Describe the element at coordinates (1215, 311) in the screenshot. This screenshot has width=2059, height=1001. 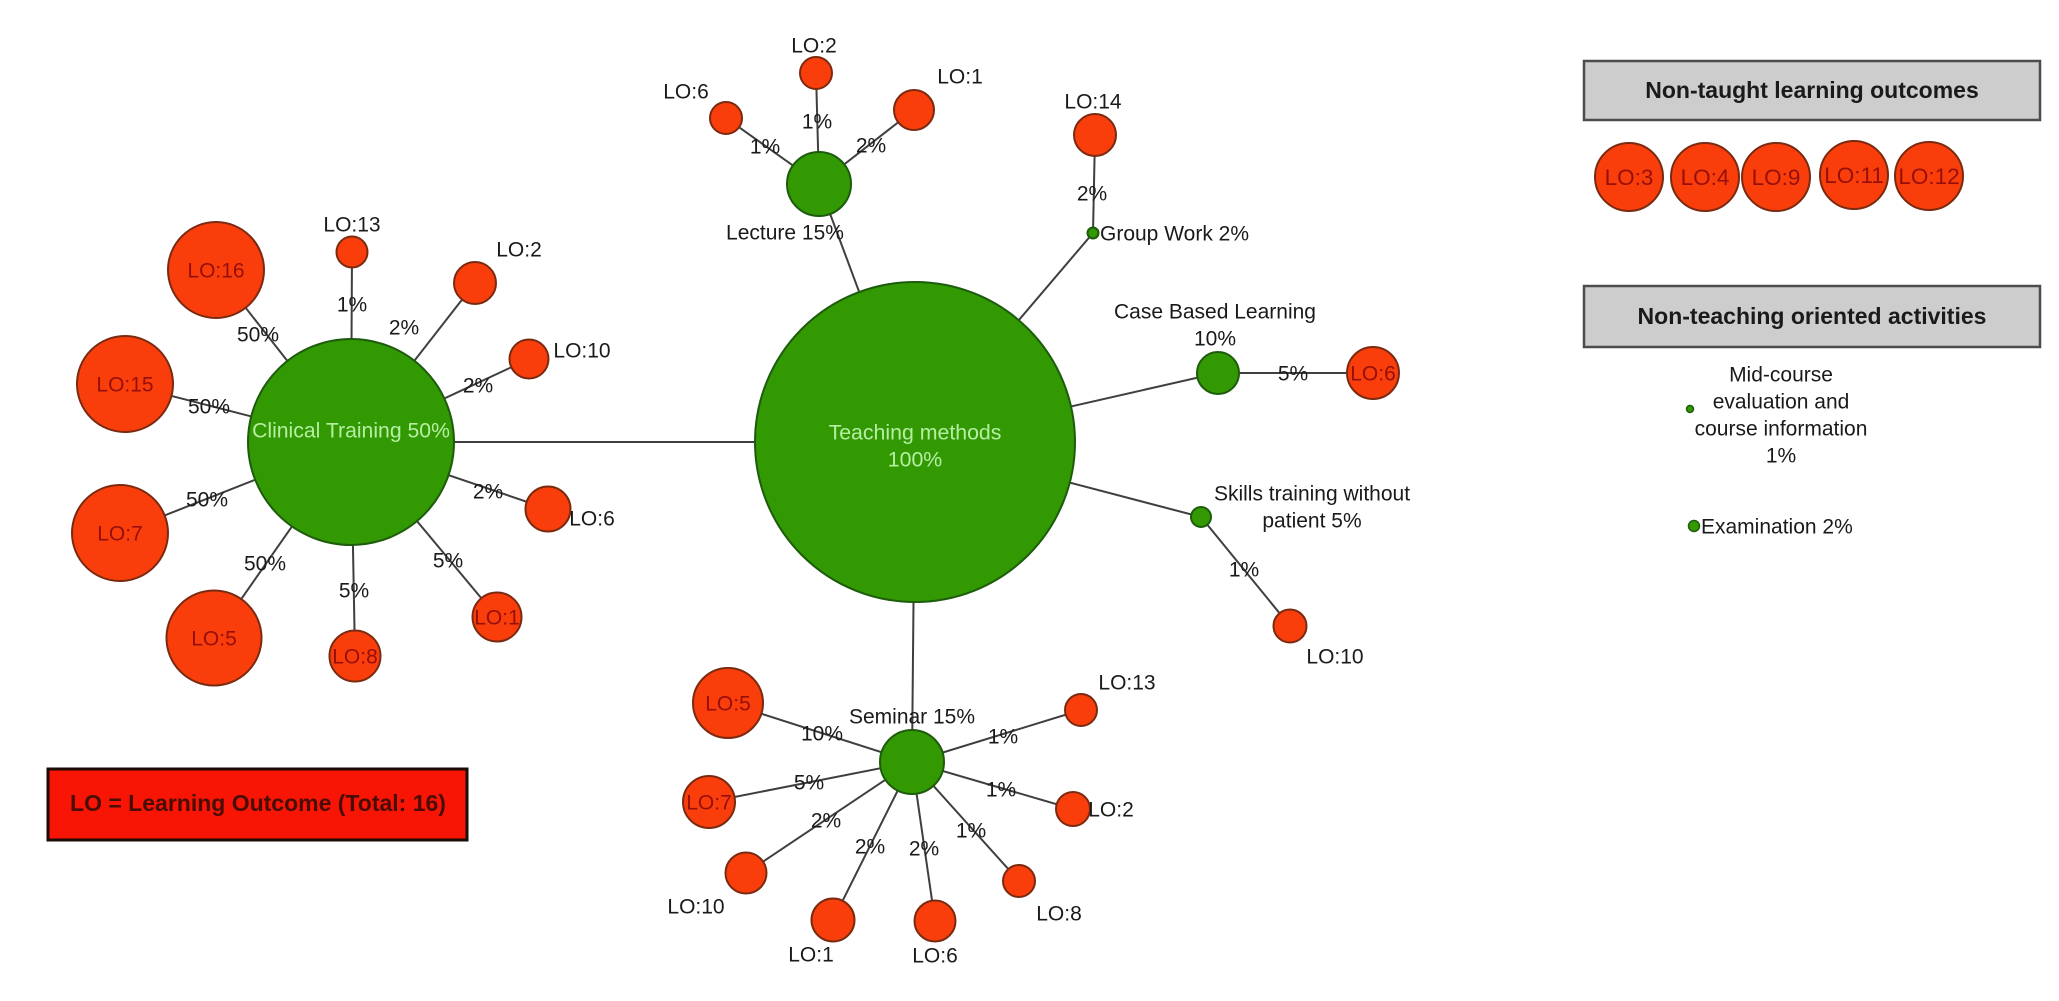
I see `svg-text: Case Based Learning` at that location.